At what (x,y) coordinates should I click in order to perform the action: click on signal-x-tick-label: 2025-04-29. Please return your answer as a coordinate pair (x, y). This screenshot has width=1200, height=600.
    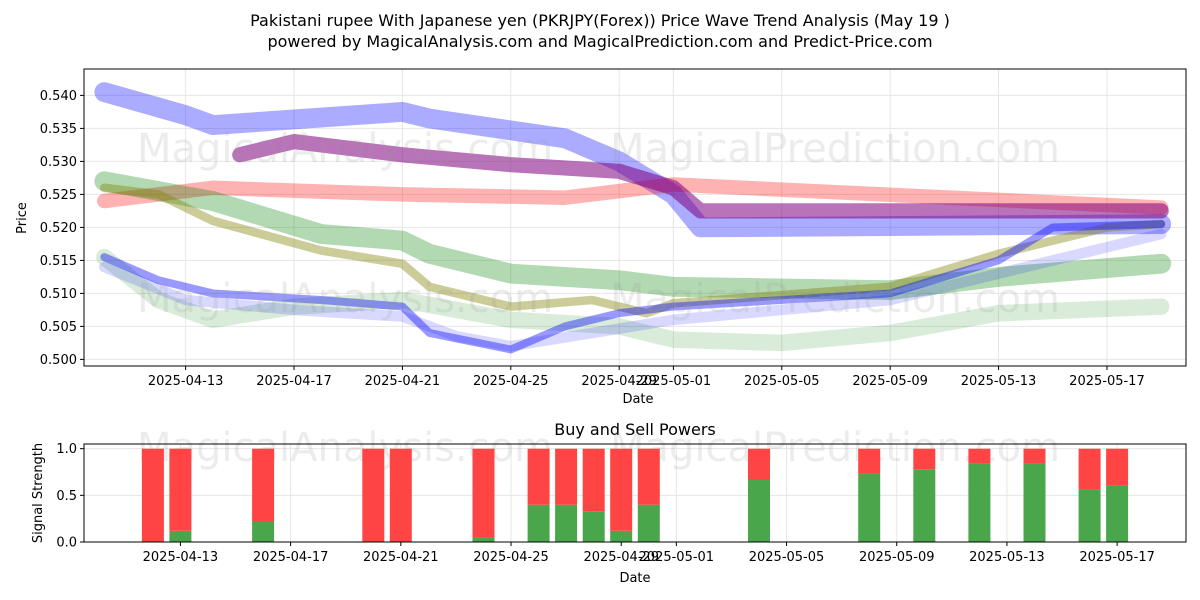
    Looking at the image, I should click on (621, 557).